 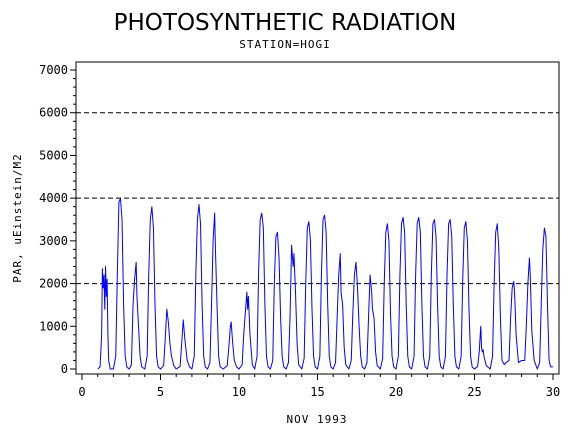 What do you see at coordinates (53, 241) in the screenshot?
I see `y-tick-label-3000: 3000` at bounding box center [53, 241].